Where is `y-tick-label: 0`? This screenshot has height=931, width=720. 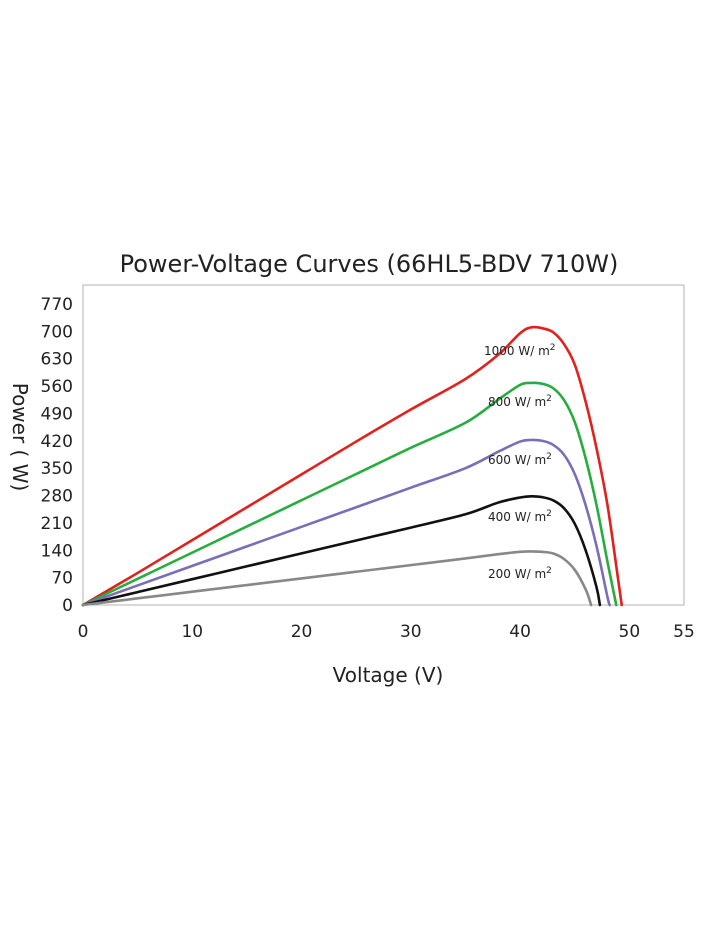
y-tick-label: 0 is located at coordinates (67, 606).